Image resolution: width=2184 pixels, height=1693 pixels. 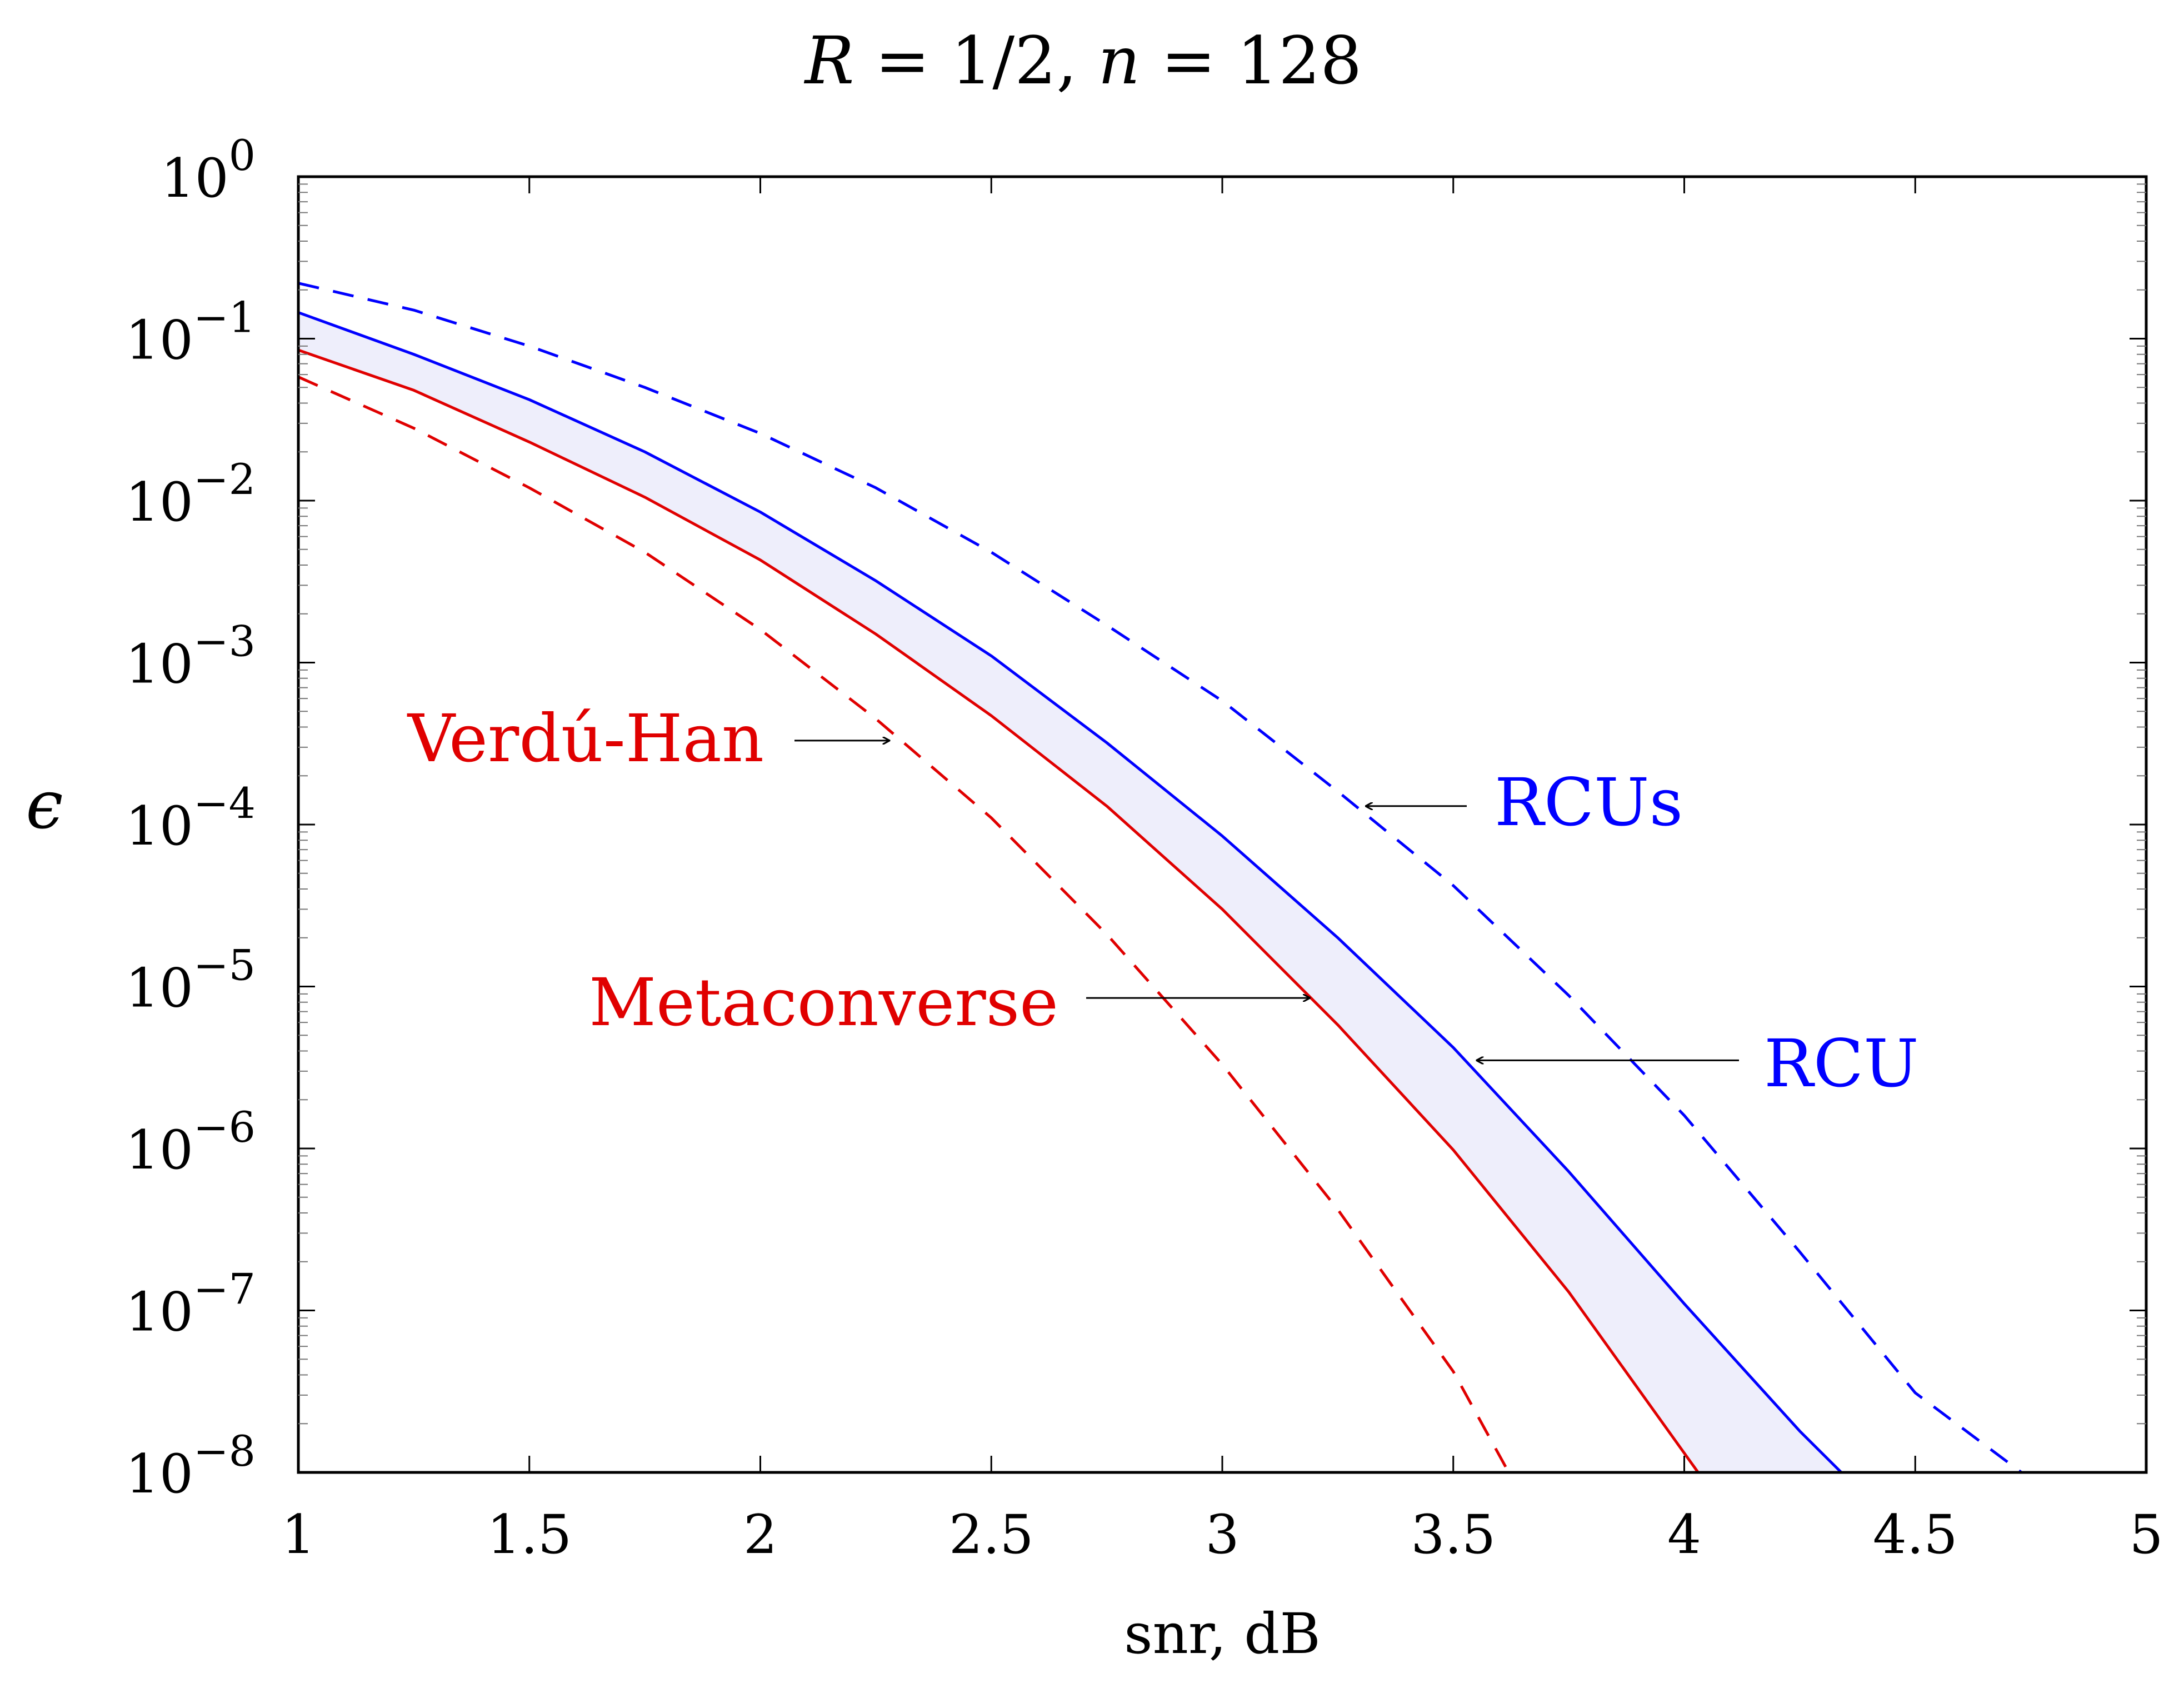 What do you see at coordinates (1916, 1535) in the screenshot?
I see `x-tick-label: 4.5` at bounding box center [1916, 1535].